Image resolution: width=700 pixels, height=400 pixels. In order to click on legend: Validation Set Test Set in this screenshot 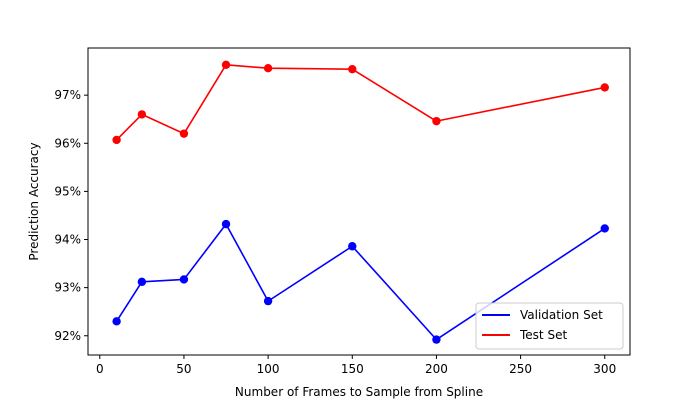, I will do `click(549, 326)`.